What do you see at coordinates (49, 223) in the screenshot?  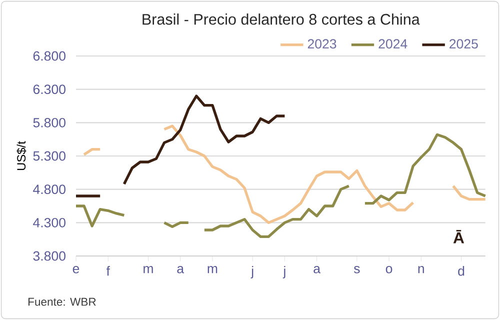 I see `y-tick-label: 4.300` at bounding box center [49, 223].